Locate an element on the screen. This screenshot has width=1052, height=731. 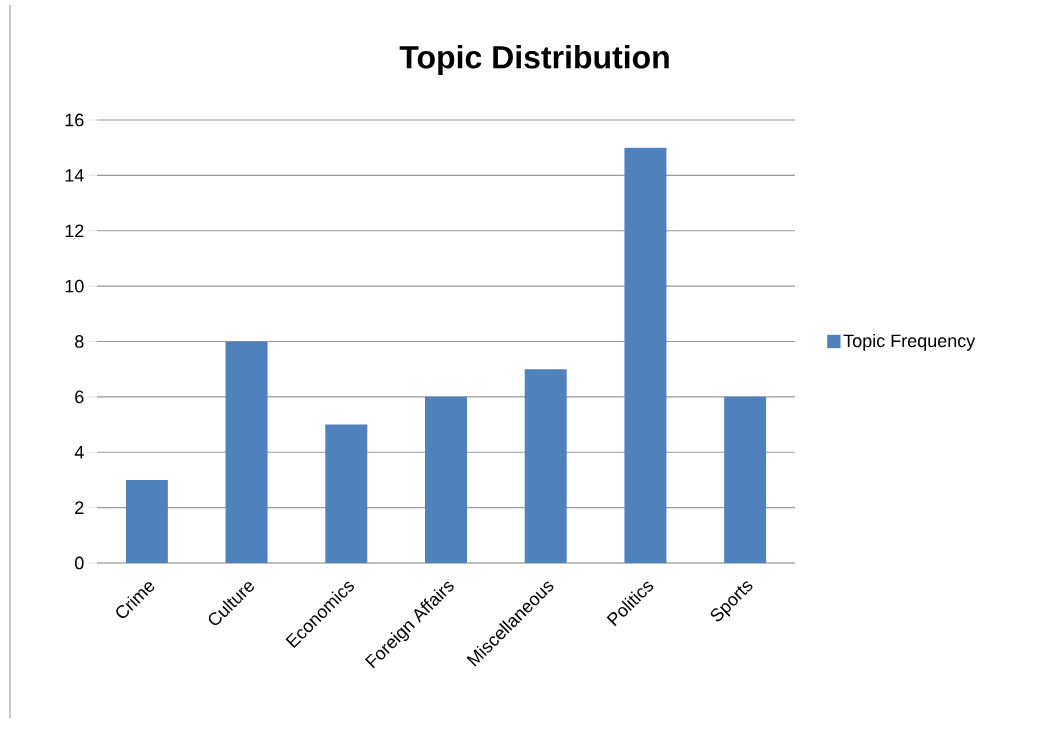
y-tick-label: 14 is located at coordinates (74, 175).